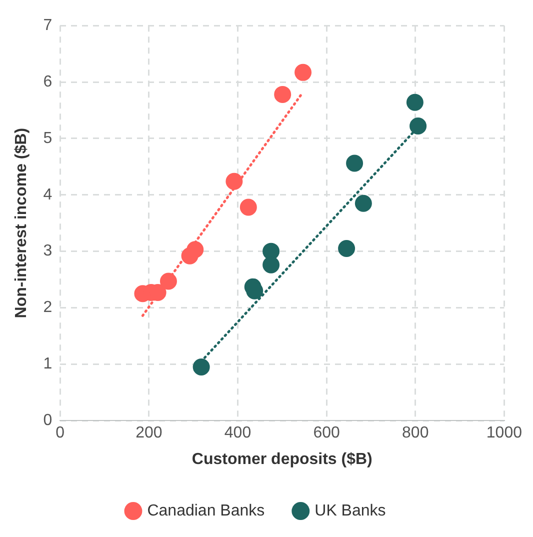 This screenshot has width=533, height=537. Describe the element at coordinates (47, 364) in the screenshot. I see `y-tick-label: 1` at that location.